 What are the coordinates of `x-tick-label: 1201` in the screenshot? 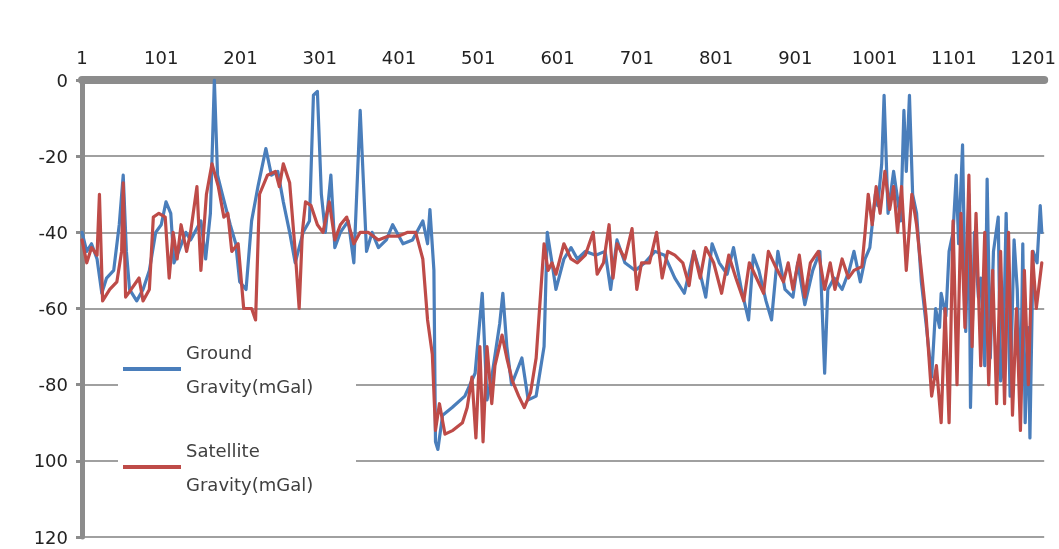 It's located at (1033, 57).